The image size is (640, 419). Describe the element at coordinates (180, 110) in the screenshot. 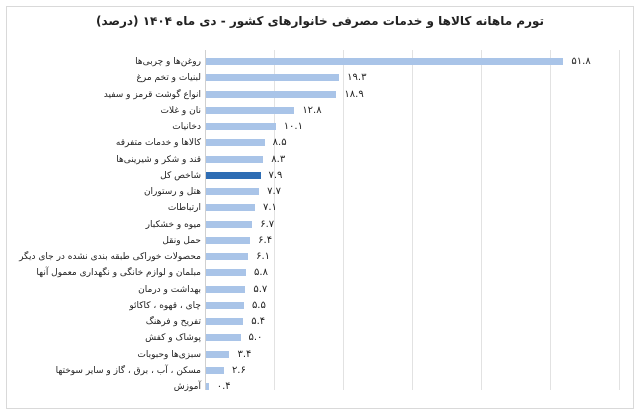

I see `category-label: نان و غلات` at that location.